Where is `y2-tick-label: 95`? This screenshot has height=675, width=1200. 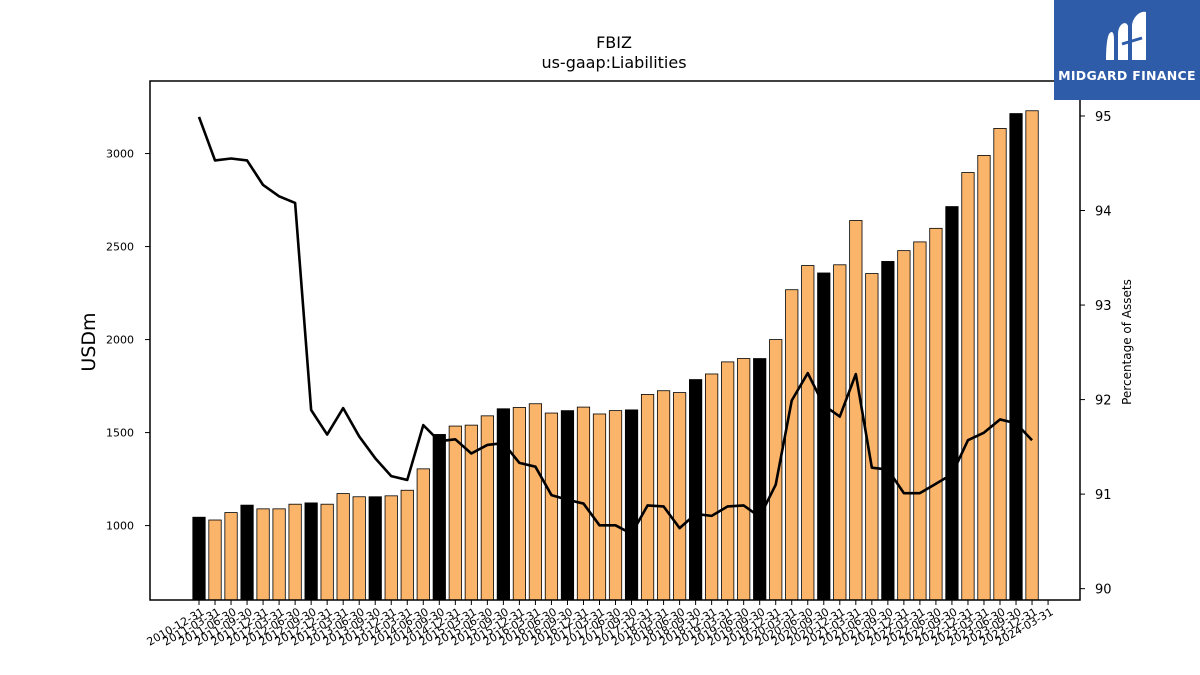
y2-tick-label: 95 is located at coordinates (1103, 117).